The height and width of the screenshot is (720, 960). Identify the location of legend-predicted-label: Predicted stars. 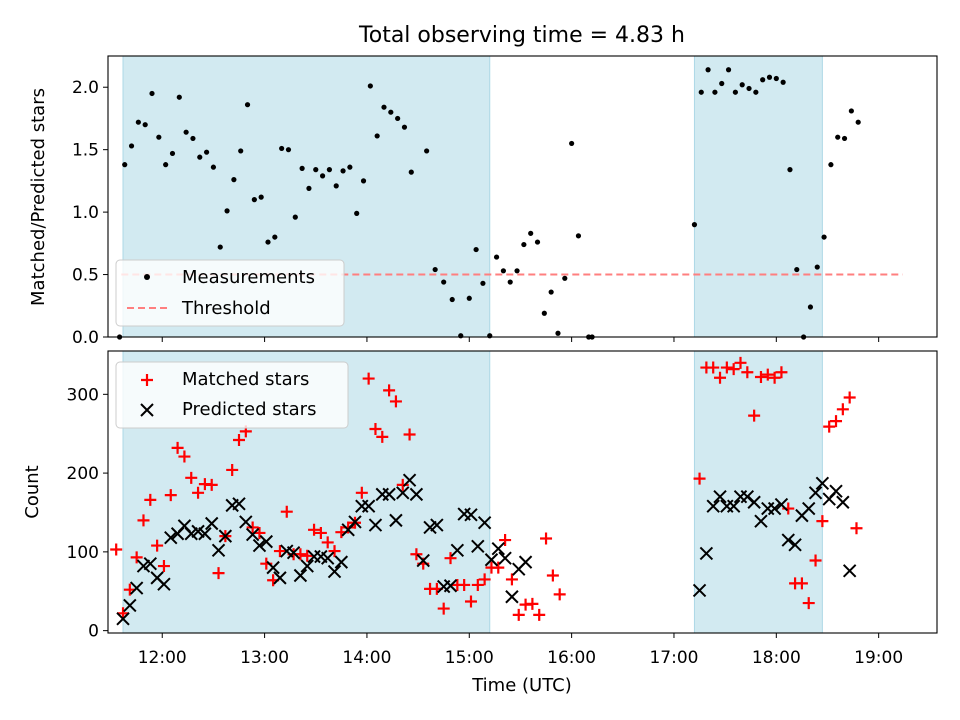
(249, 409).